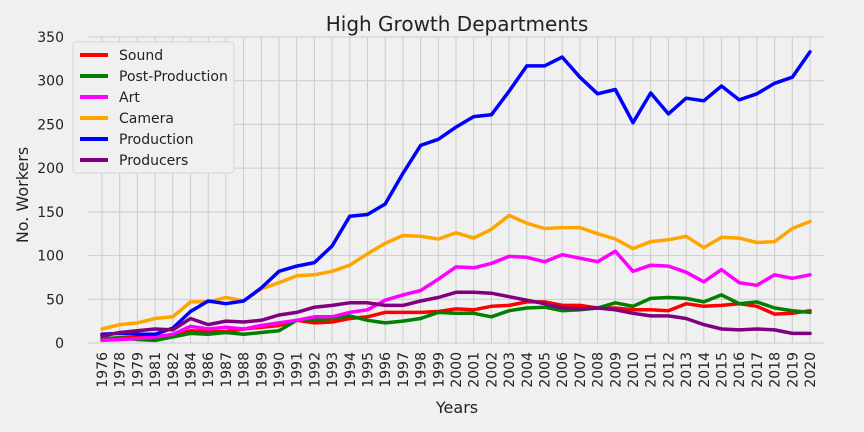 This screenshot has height=432, width=864. What do you see at coordinates (138, 370) in the screenshot?
I see `x-tick-label: 1979` at bounding box center [138, 370].